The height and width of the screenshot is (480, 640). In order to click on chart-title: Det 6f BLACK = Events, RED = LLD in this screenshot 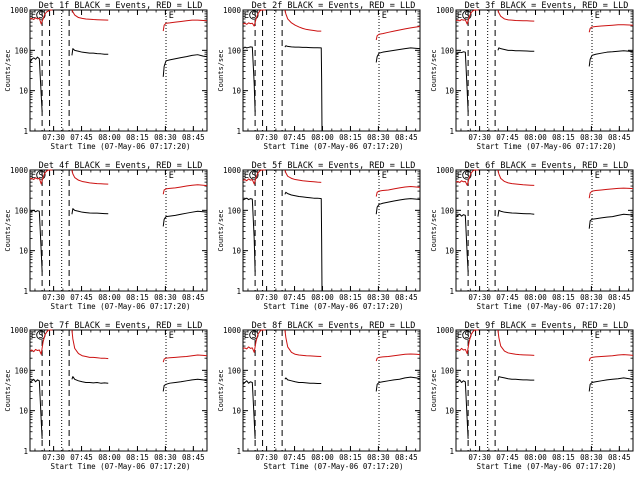, I will do `click(547, 166)`.